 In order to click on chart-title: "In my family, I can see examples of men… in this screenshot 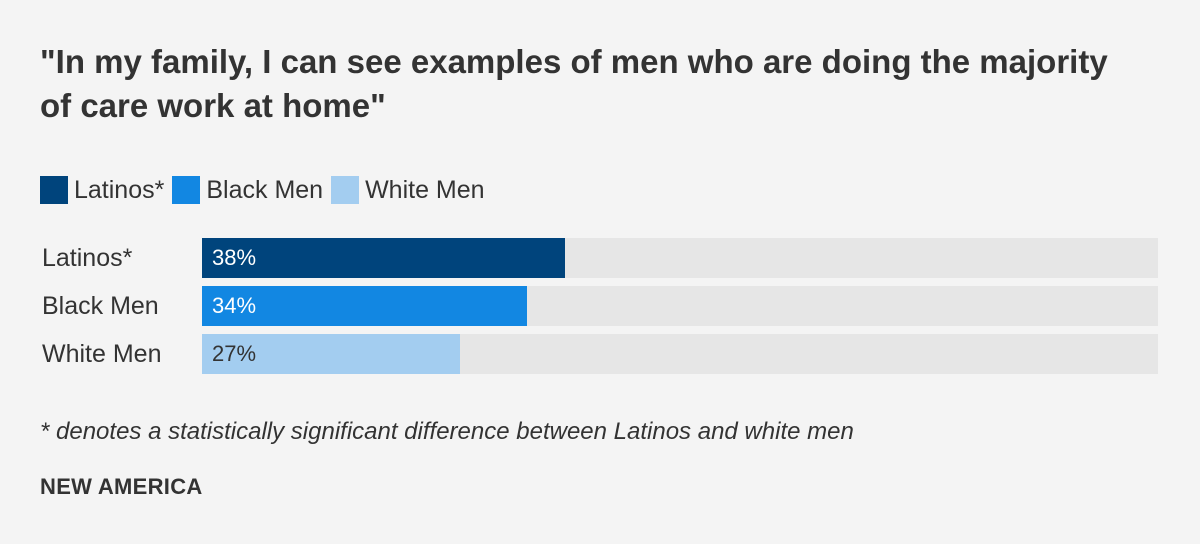, I will do `click(574, 83)`.